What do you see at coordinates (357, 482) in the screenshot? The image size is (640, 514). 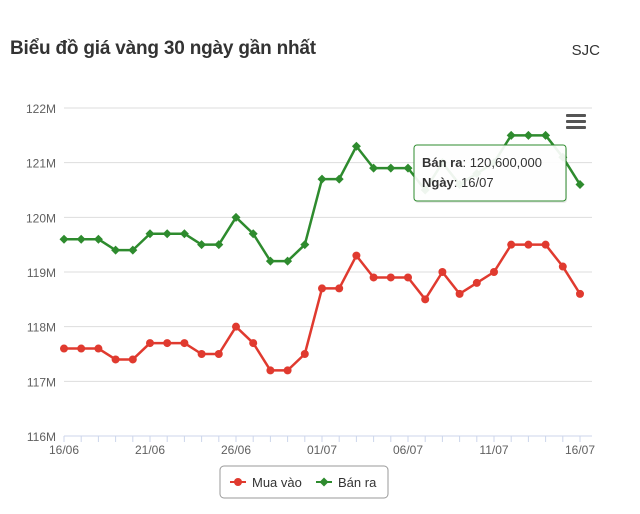 I see `legend-label: Bán ra` at bounding box center [357, 482].